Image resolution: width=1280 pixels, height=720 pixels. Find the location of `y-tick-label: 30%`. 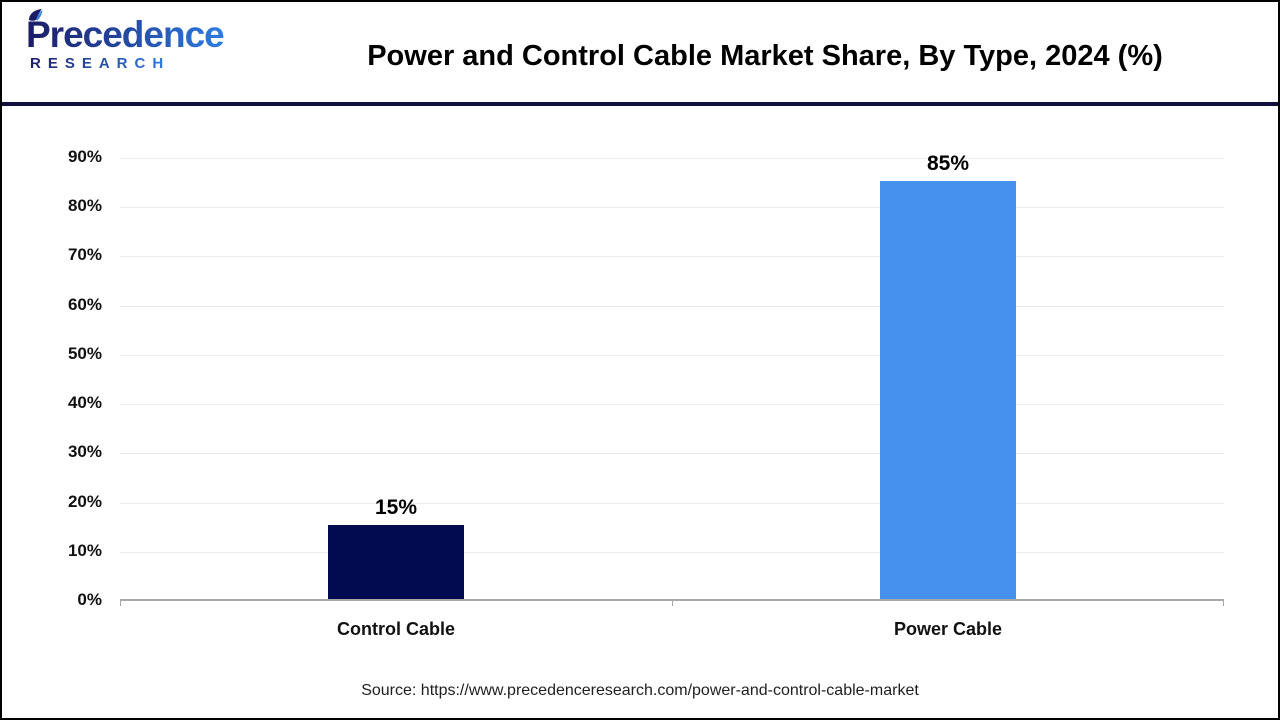

y-tick-label: 30% is located at coordinates (84, 452).